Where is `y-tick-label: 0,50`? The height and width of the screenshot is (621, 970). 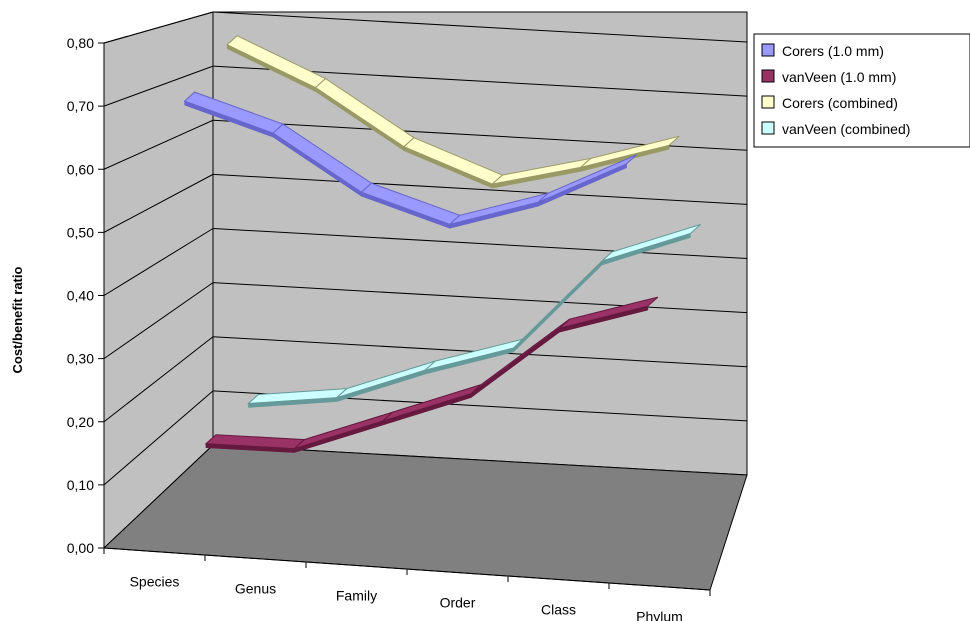
y-tick-label: 0,50 is located at coordinates (80, 232).